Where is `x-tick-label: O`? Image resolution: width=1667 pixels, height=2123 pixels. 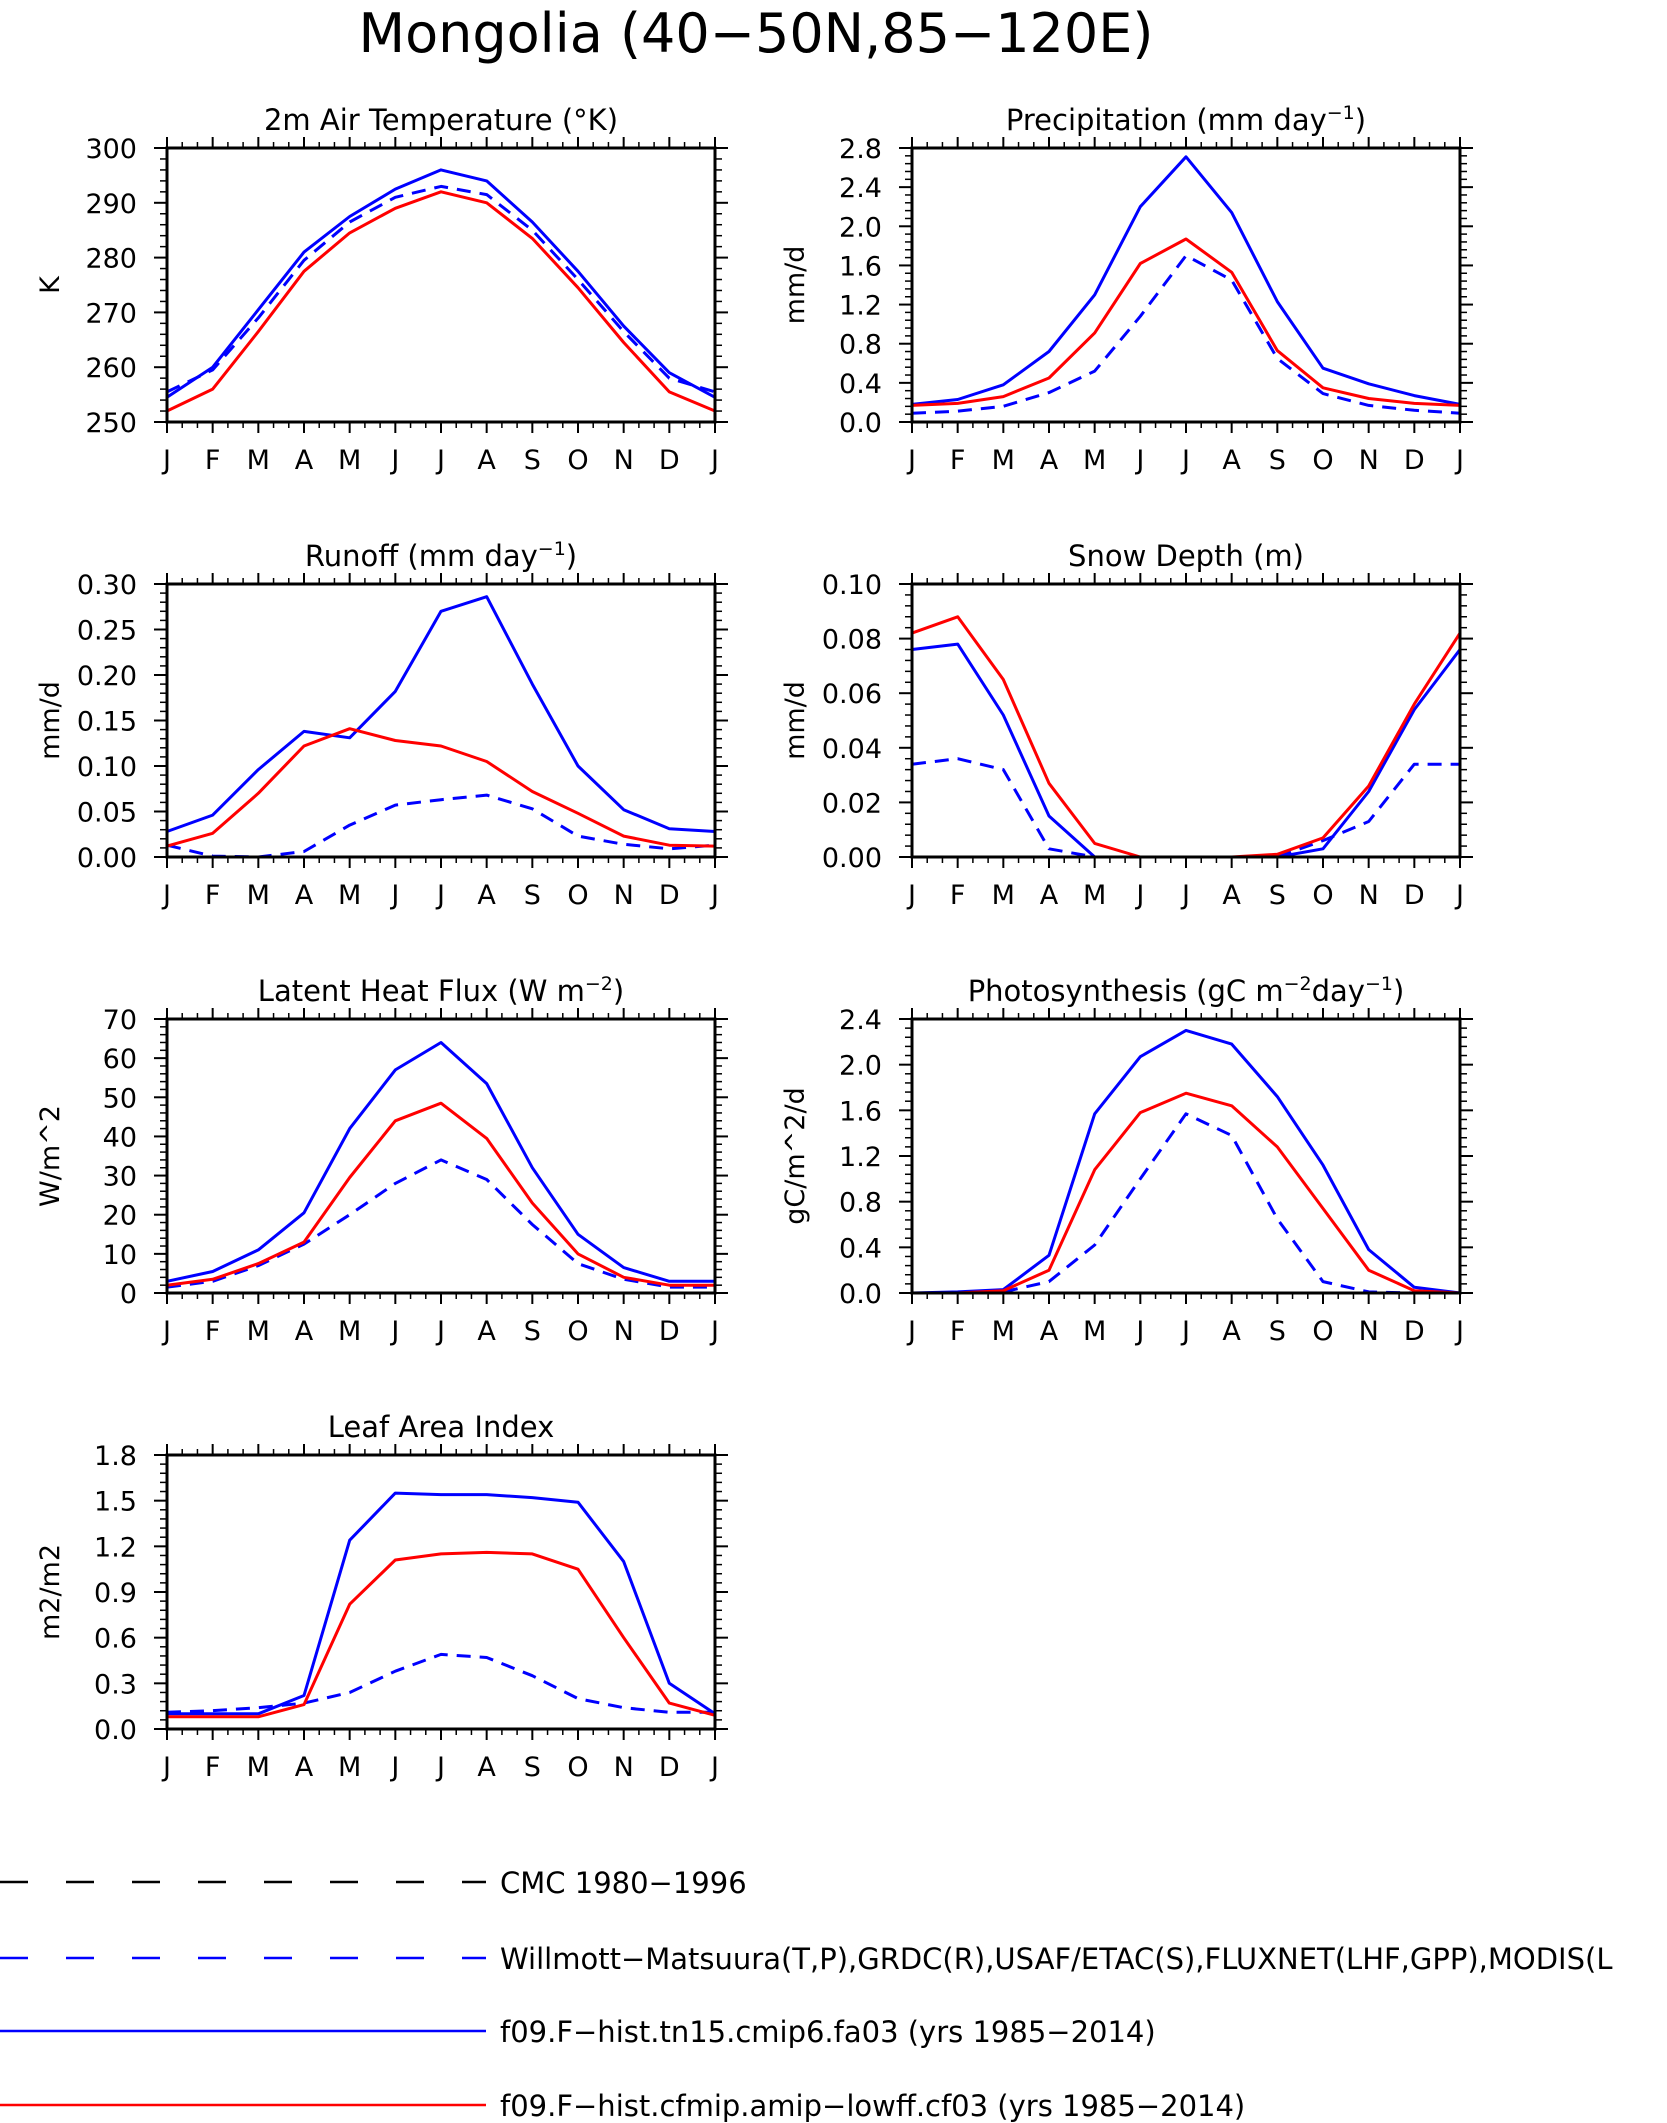
x-tick-label: O is located at coordinates (577, 895).